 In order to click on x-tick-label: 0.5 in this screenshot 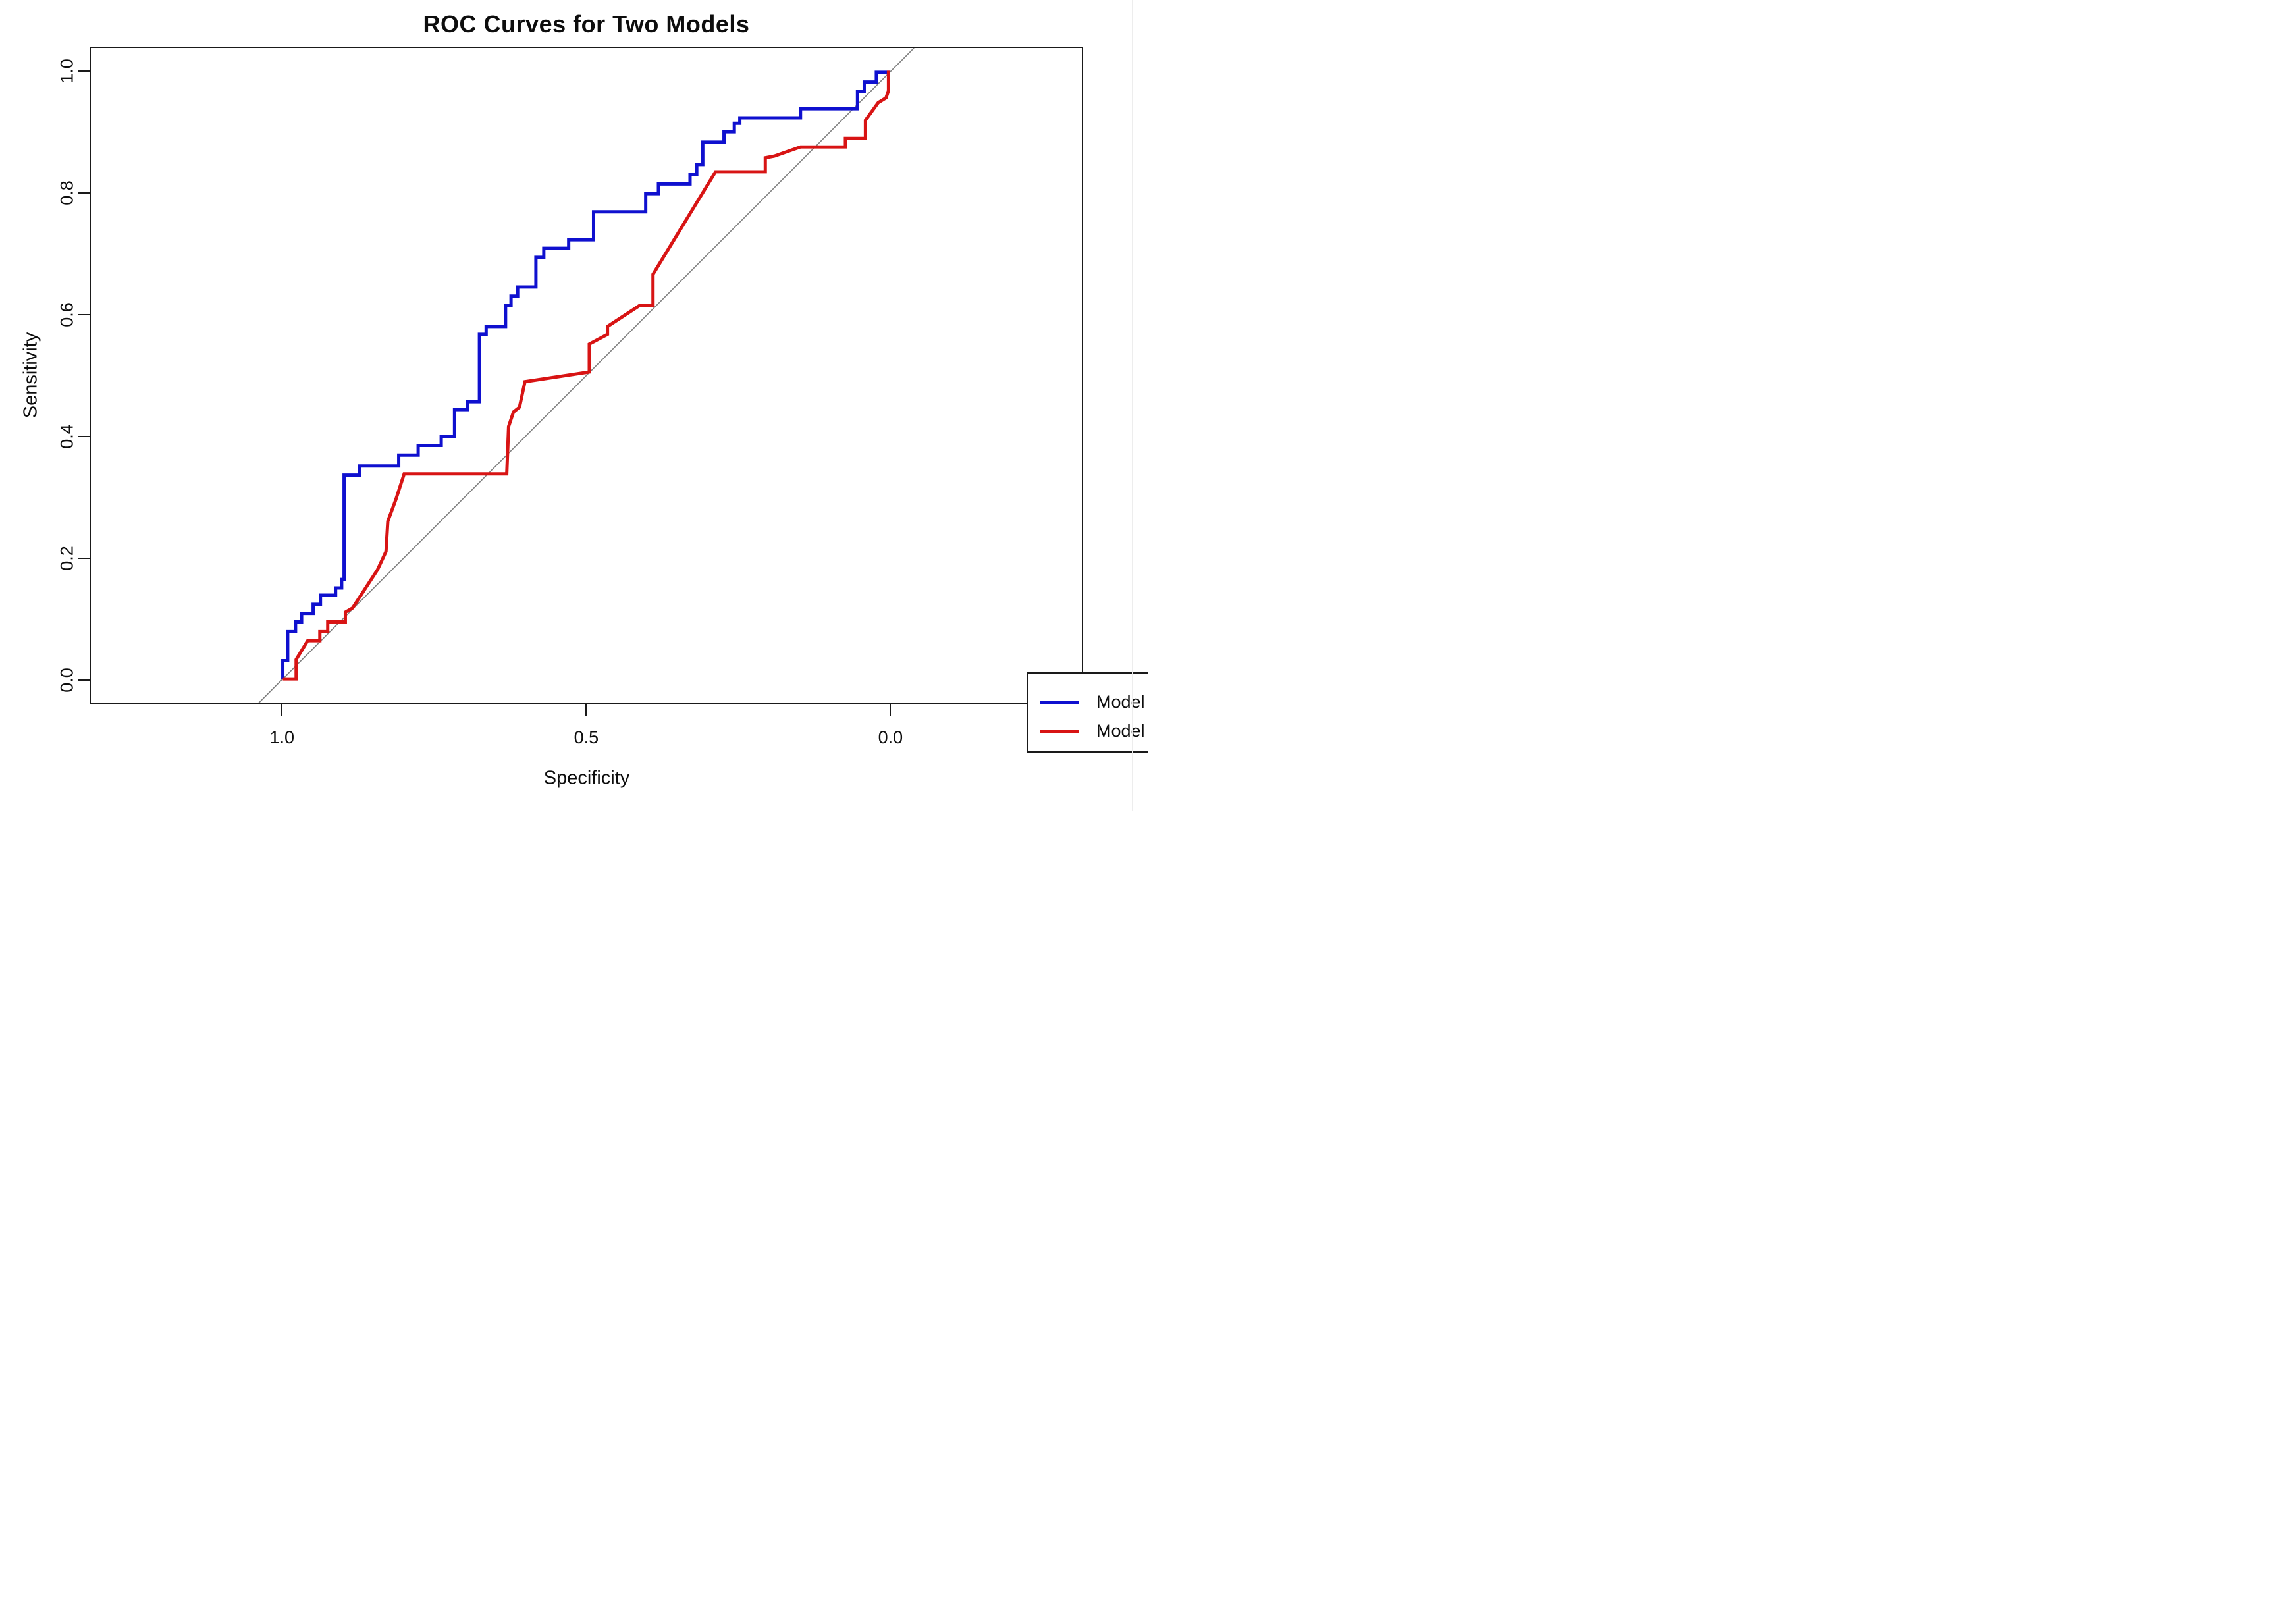, I will do `click(586, 738)`.